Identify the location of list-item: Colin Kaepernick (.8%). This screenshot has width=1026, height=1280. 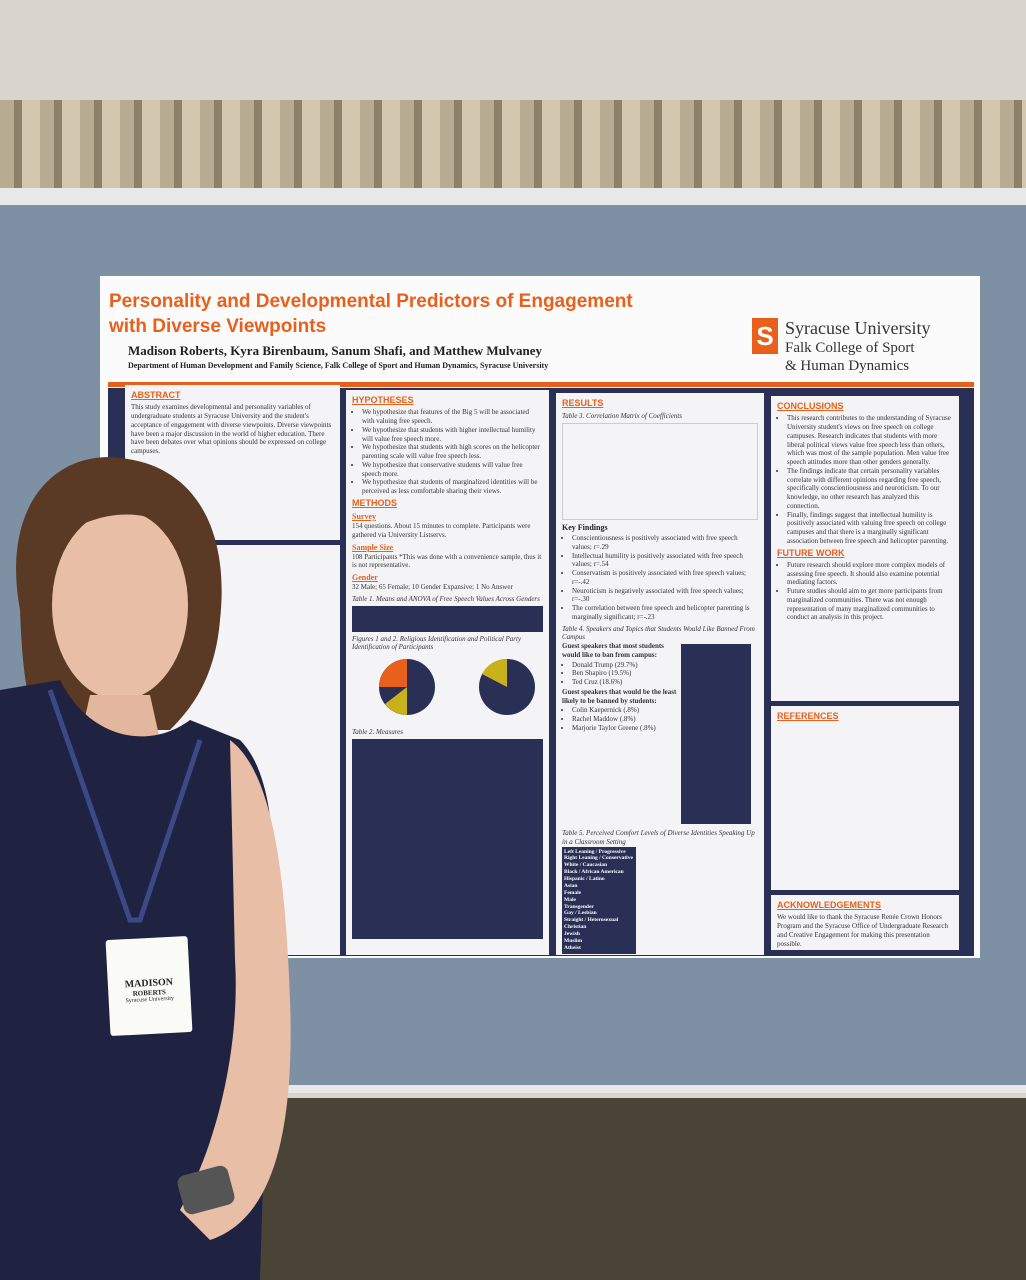
(624, 710).